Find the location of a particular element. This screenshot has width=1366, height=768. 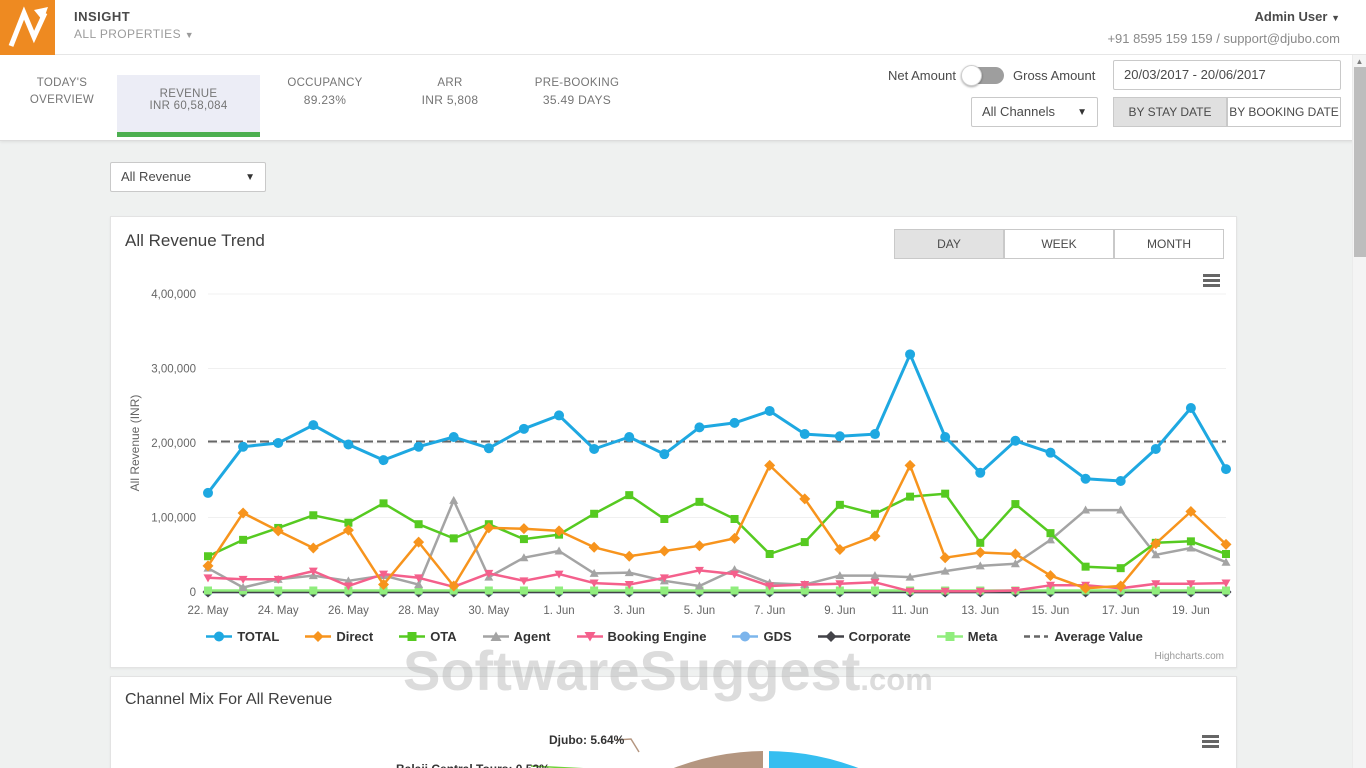

revenue-filter-select: All Revenue ▼ is located at coordinates (188, 177).